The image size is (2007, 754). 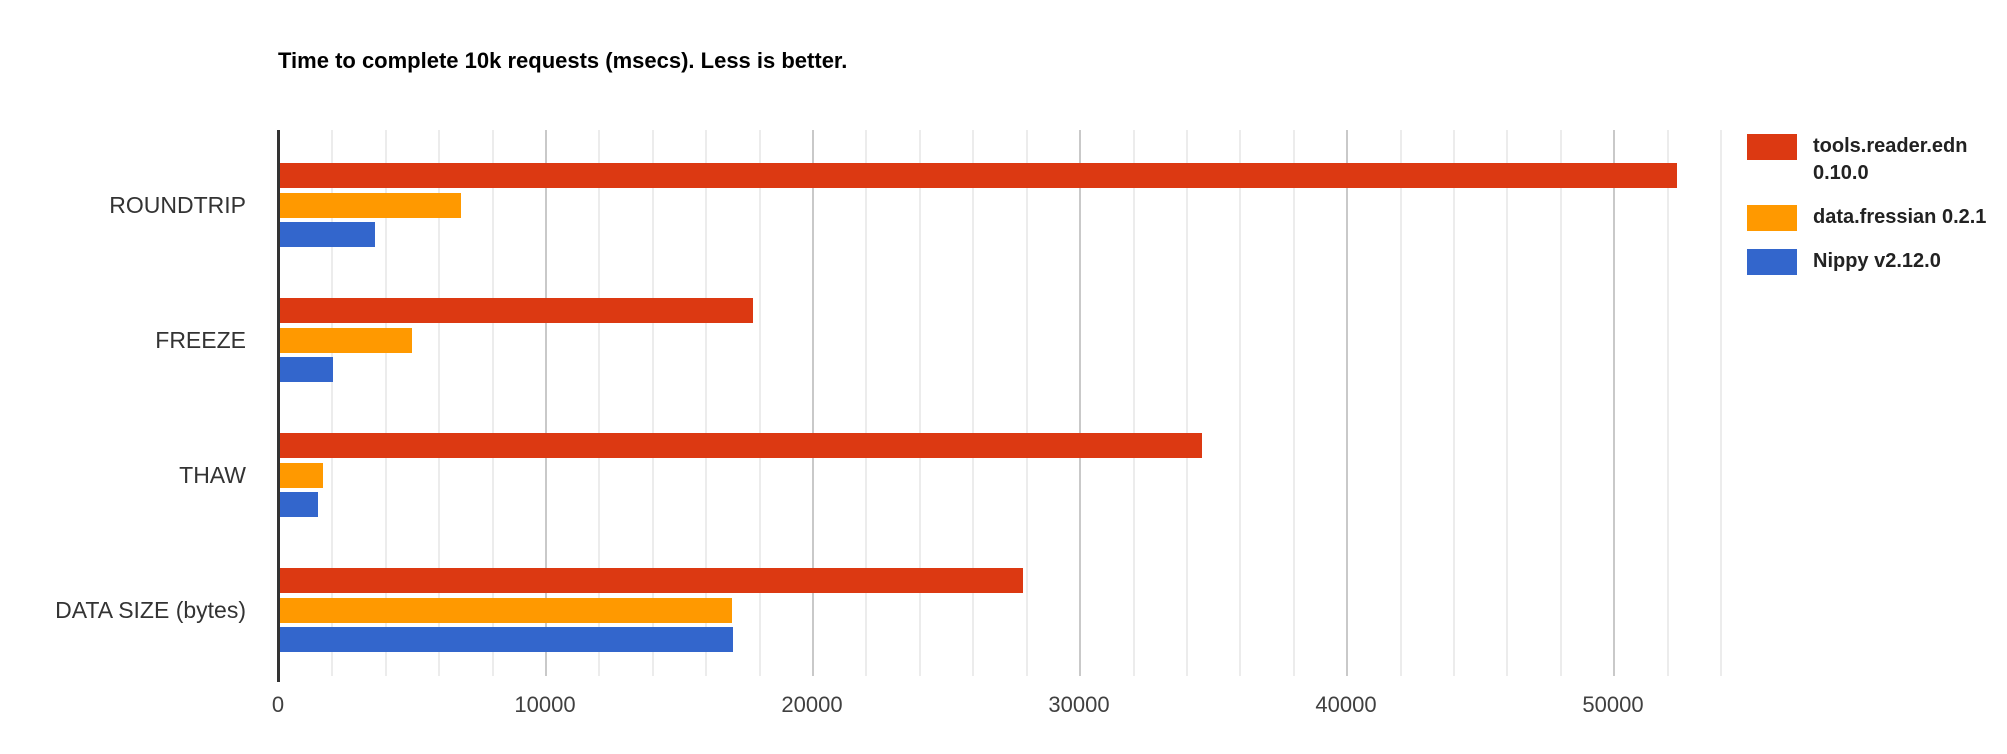 What do you see at coordinates (150, 610) in the screenshot?
I see `category-label: DATA SIZE (bytes)` at bounding box center [150, 610].